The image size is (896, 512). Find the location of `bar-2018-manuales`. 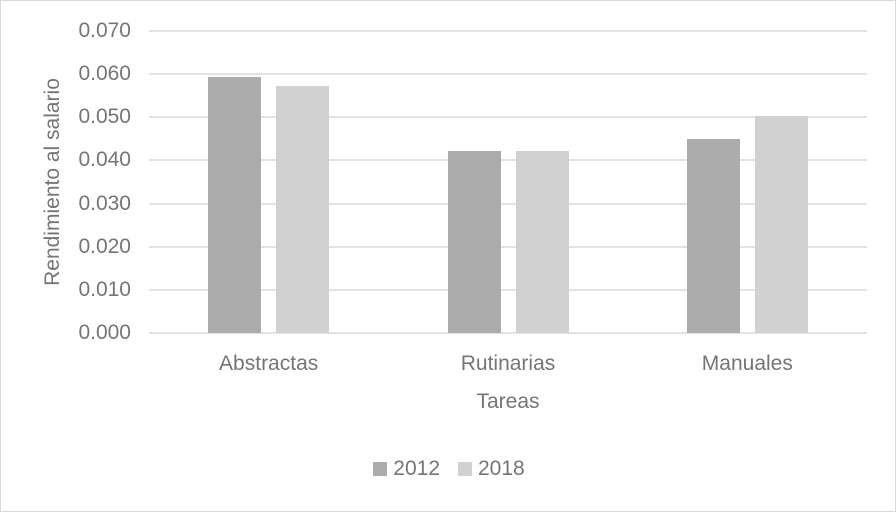

bar-2018-manuales is located at coordinates (781, 224).